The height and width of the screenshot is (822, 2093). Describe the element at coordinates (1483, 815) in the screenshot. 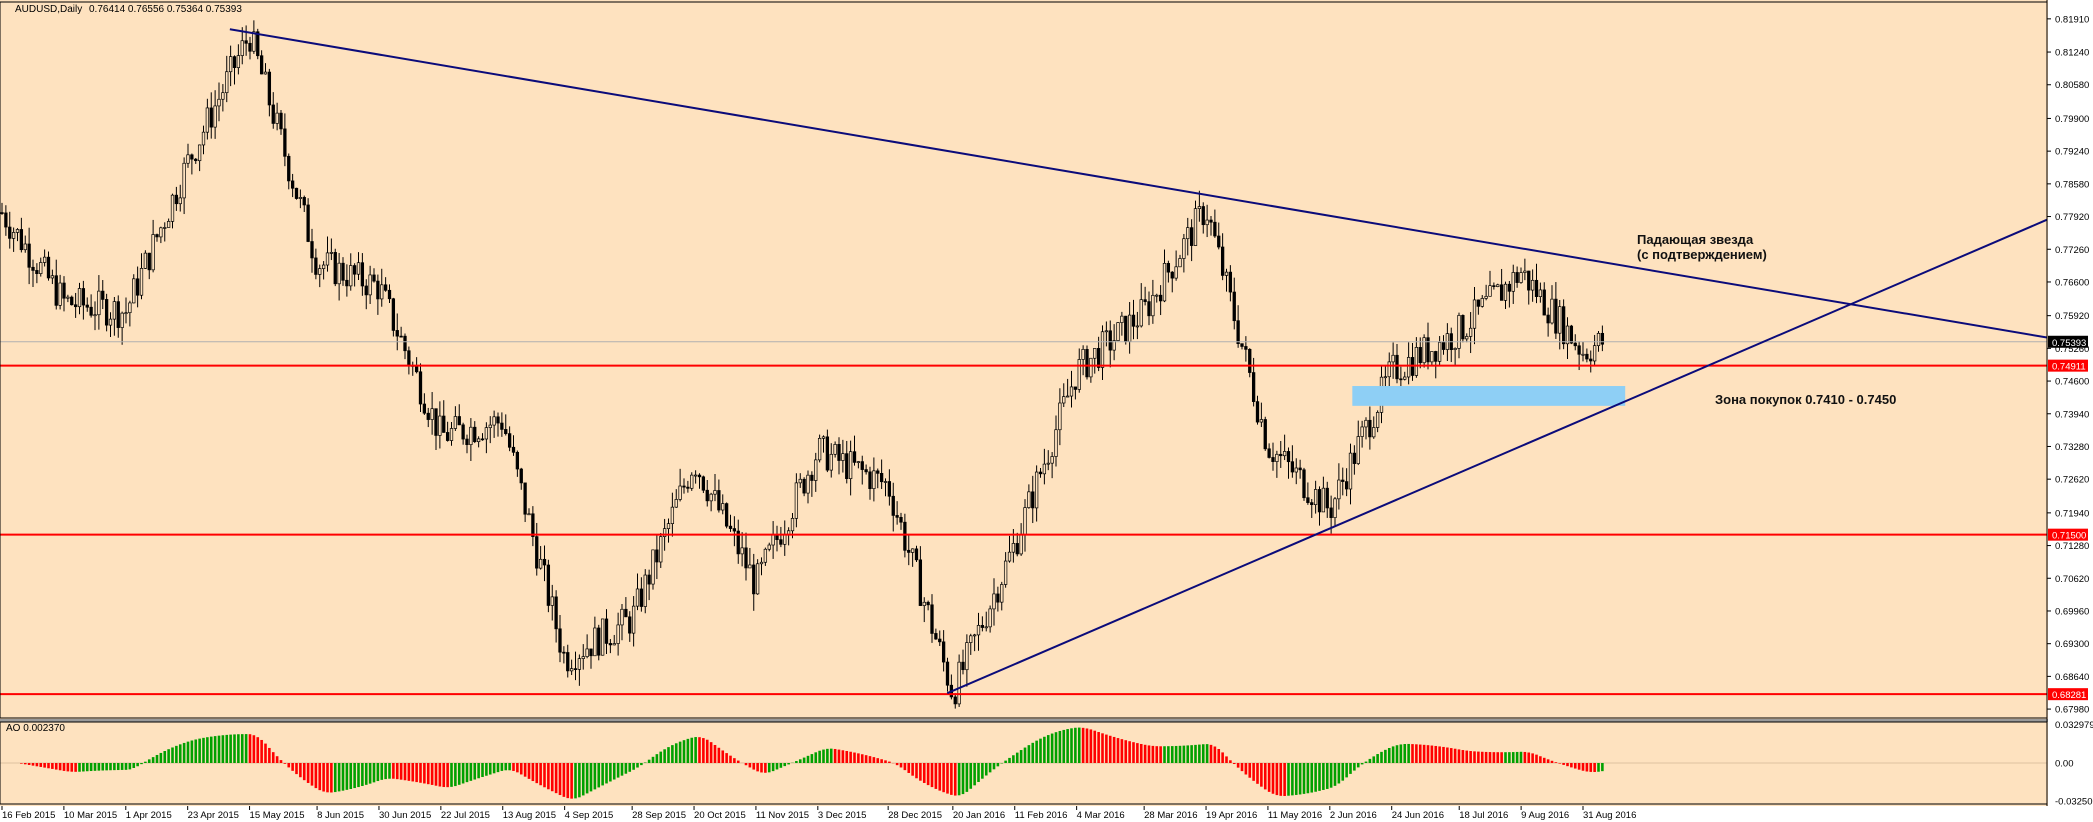

I see `x-tick-label: 18 Jul 2016` at that location.